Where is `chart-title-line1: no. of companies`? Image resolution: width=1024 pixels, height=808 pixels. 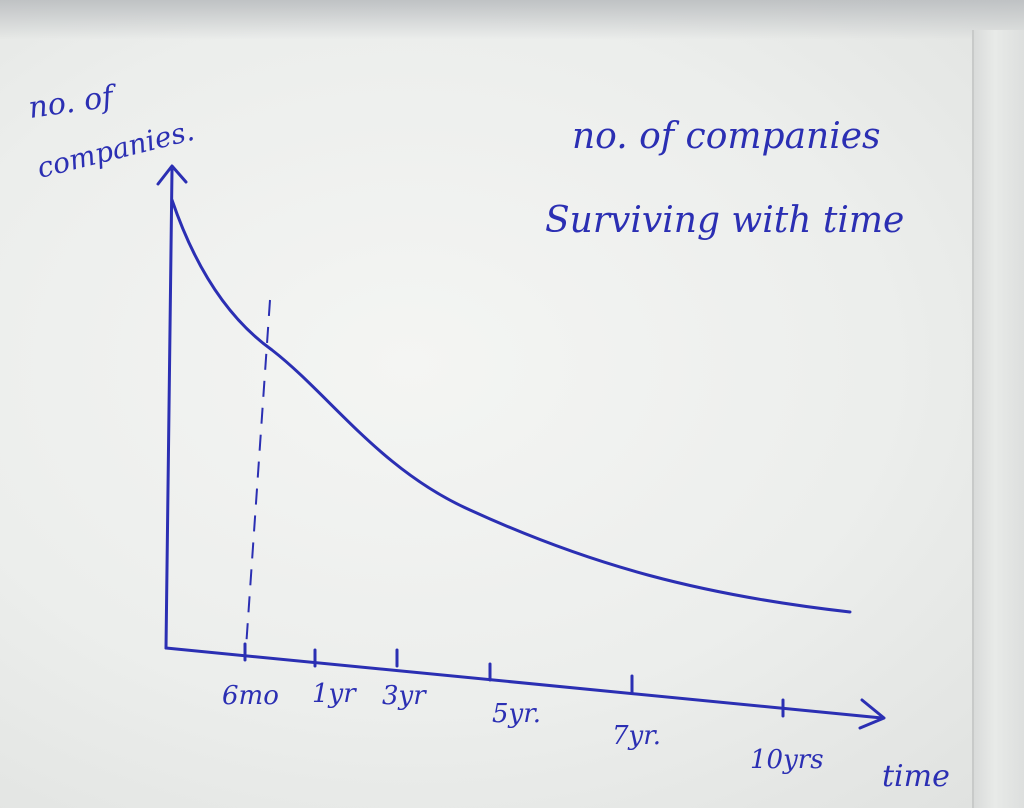 chart-title-line1: no. of companies is located at coordinates (726, 136).